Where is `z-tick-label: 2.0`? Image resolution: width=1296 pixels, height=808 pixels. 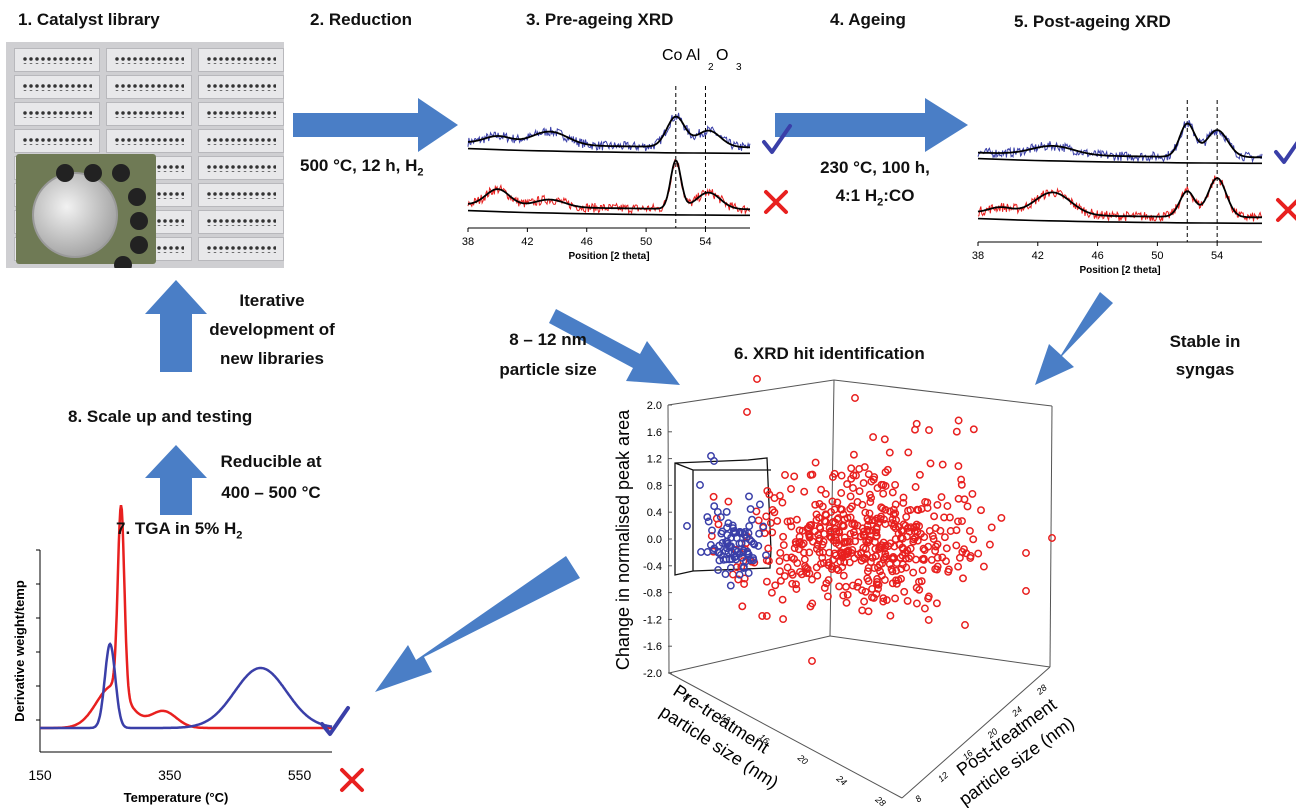 z-tick-label: 2.0 is located at coordinates (654, 406).